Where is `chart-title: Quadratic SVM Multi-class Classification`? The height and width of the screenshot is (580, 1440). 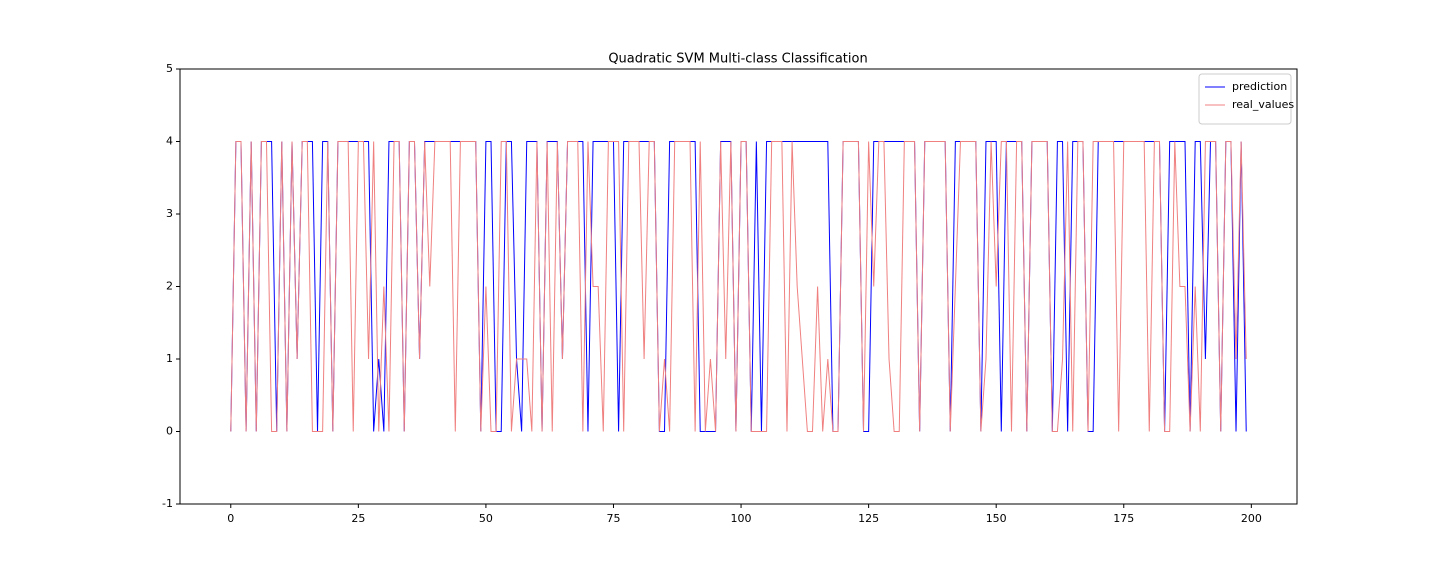
chart-title: Quadratic SVM Multi-class Classification is located at coordinates (737, 59).